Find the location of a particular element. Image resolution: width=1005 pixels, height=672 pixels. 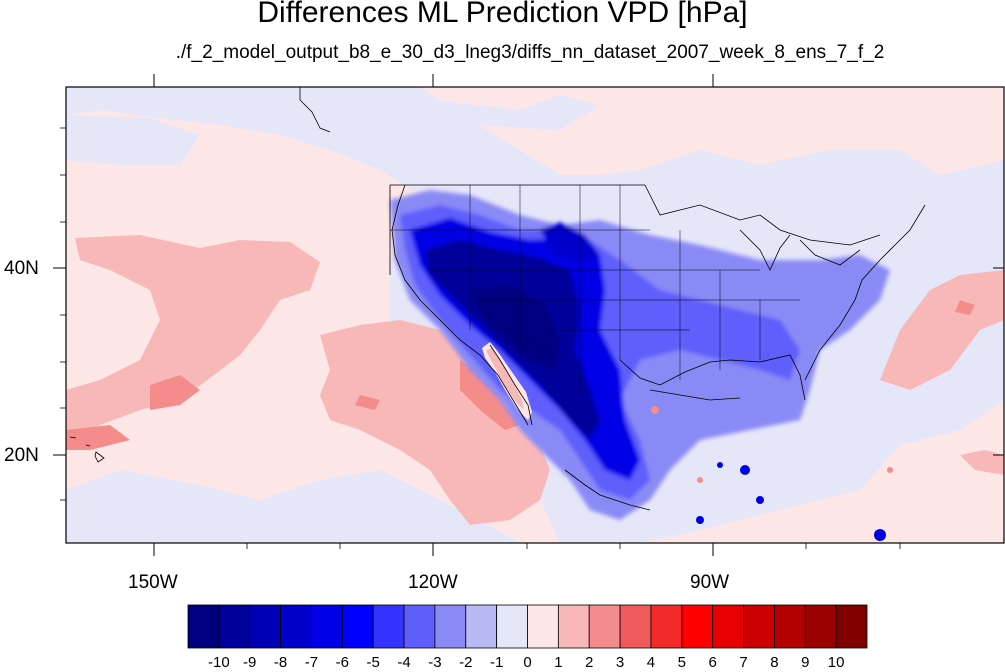

colorbar-label: -2 is located at coordinates (466, 662).